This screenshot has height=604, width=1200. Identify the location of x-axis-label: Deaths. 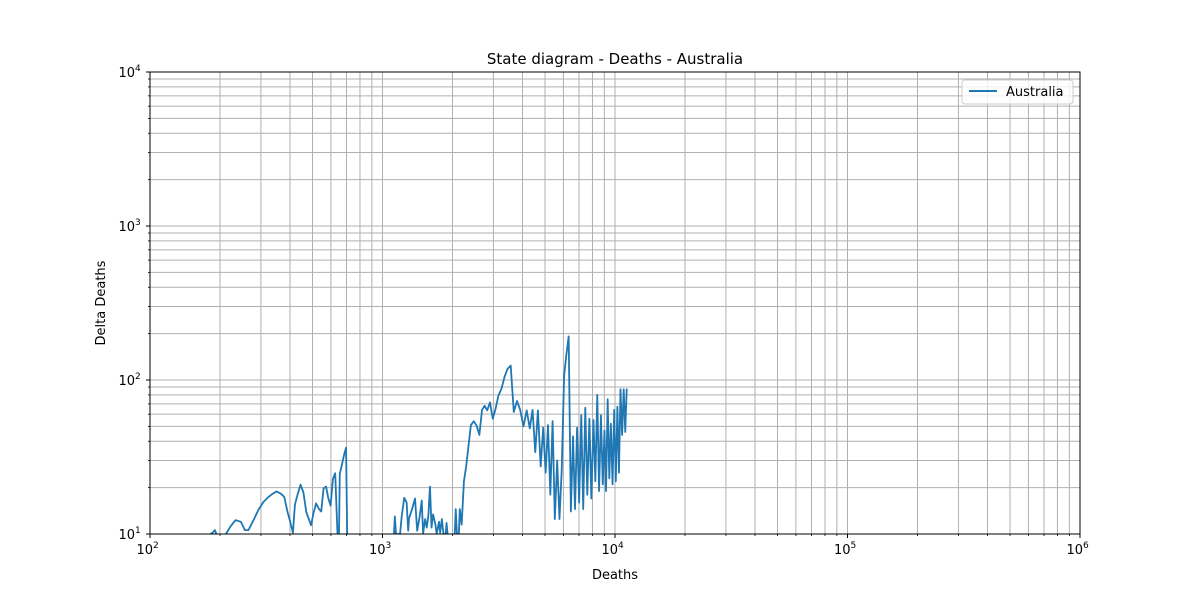
(615, 575).